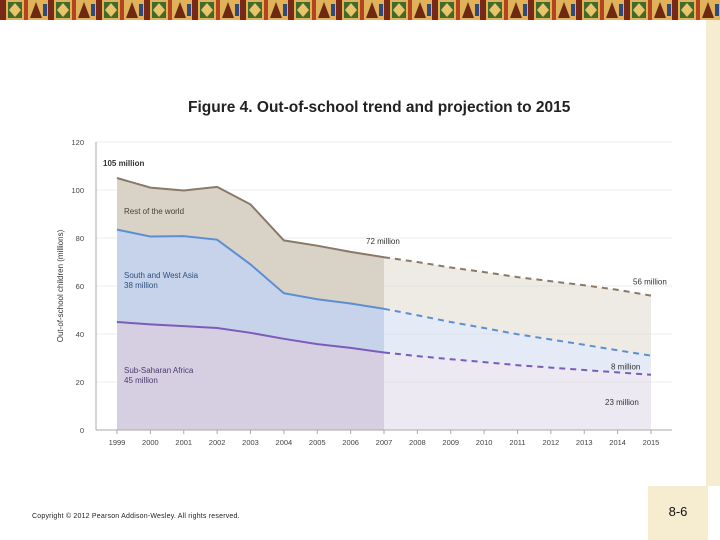  Describe the element at coordinates (617, 442) in the screenshot. I see `x-tick-label: 2014` at that location.